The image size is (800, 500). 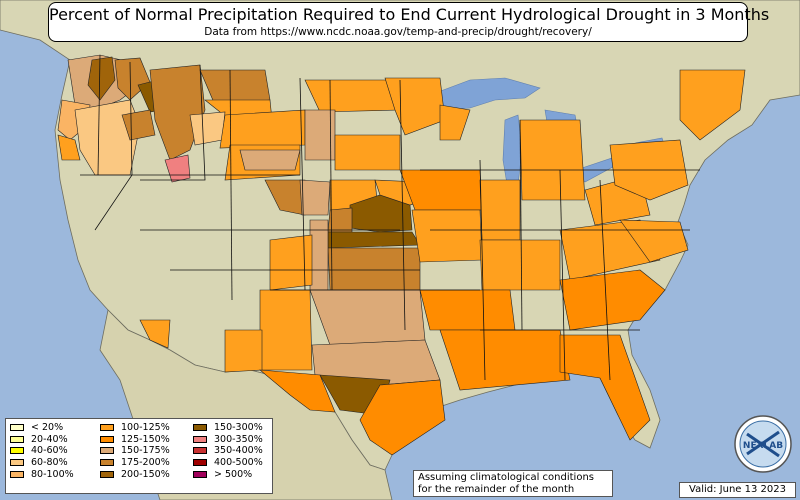 I want to click on legend-item: 150-175%, so click(x=135, y=451).